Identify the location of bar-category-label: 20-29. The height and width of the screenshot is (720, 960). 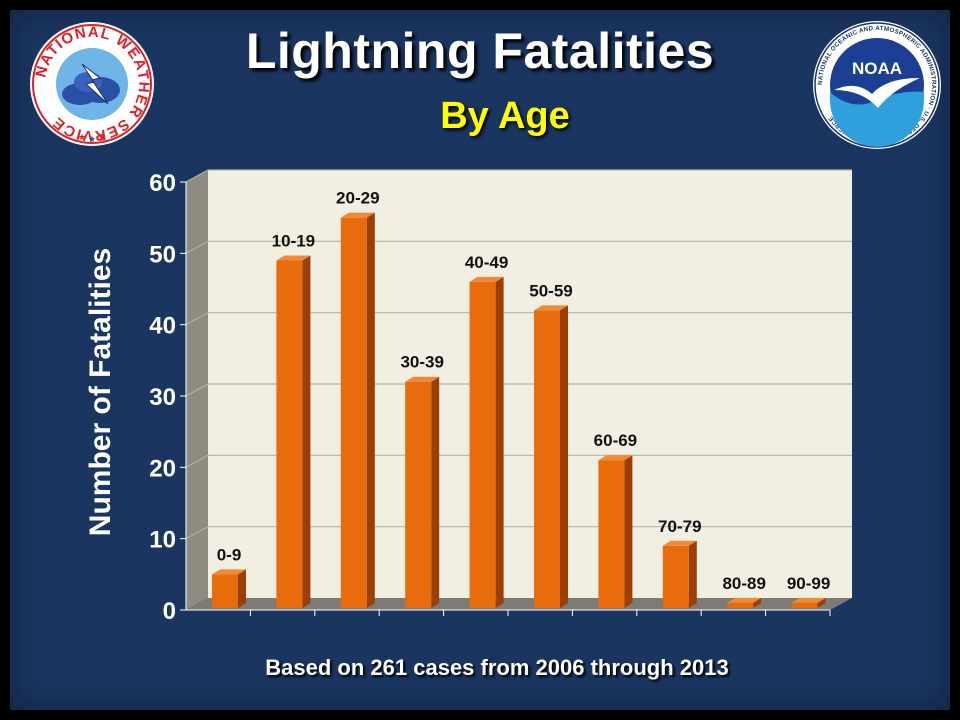
(357, 198).